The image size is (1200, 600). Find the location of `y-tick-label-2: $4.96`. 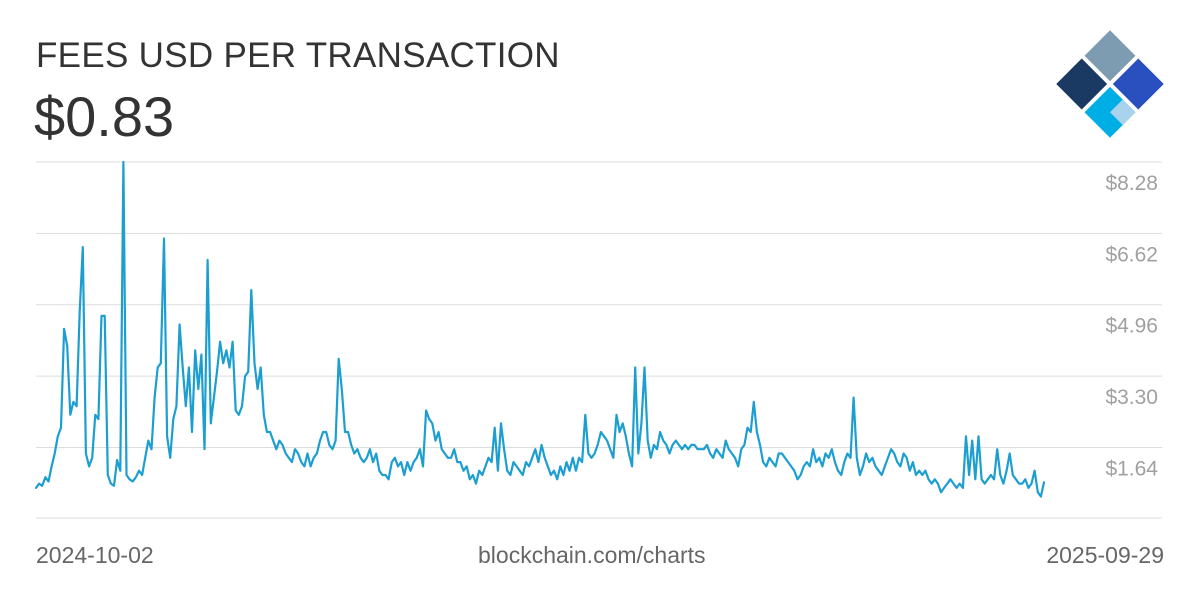

y-tick-label-2: $4.96 is located at coordinates (1131, 326).